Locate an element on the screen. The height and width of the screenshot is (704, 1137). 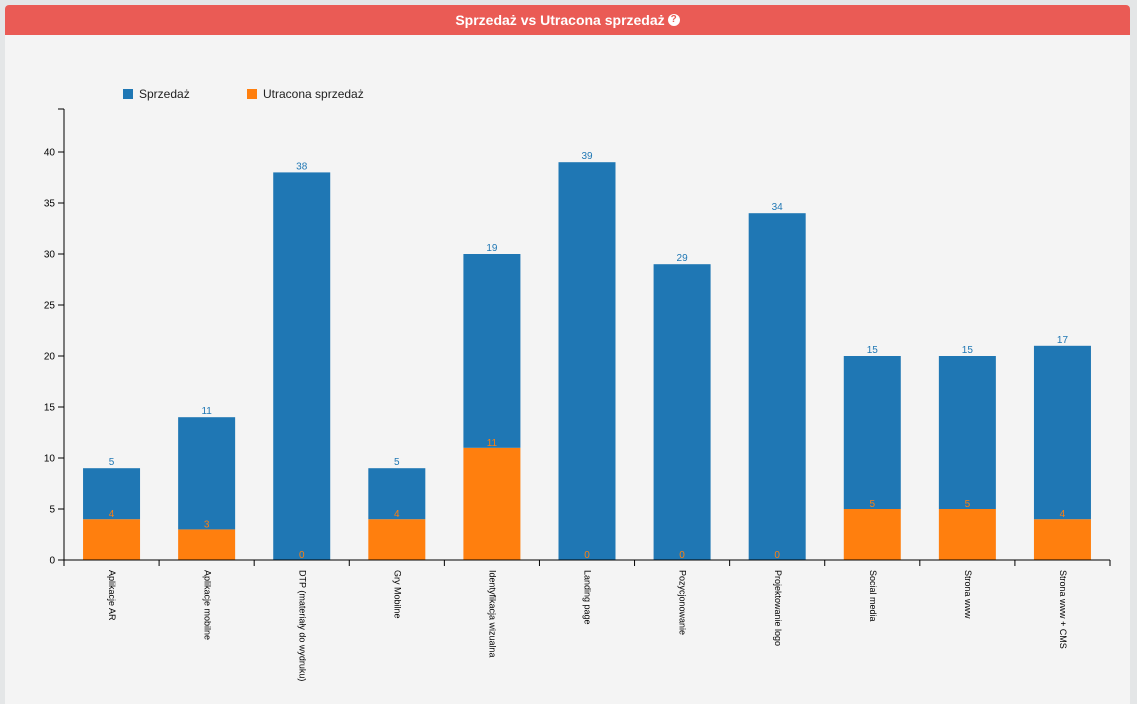
value-label-lost-7: 0 is located at coordinates (777, 555).